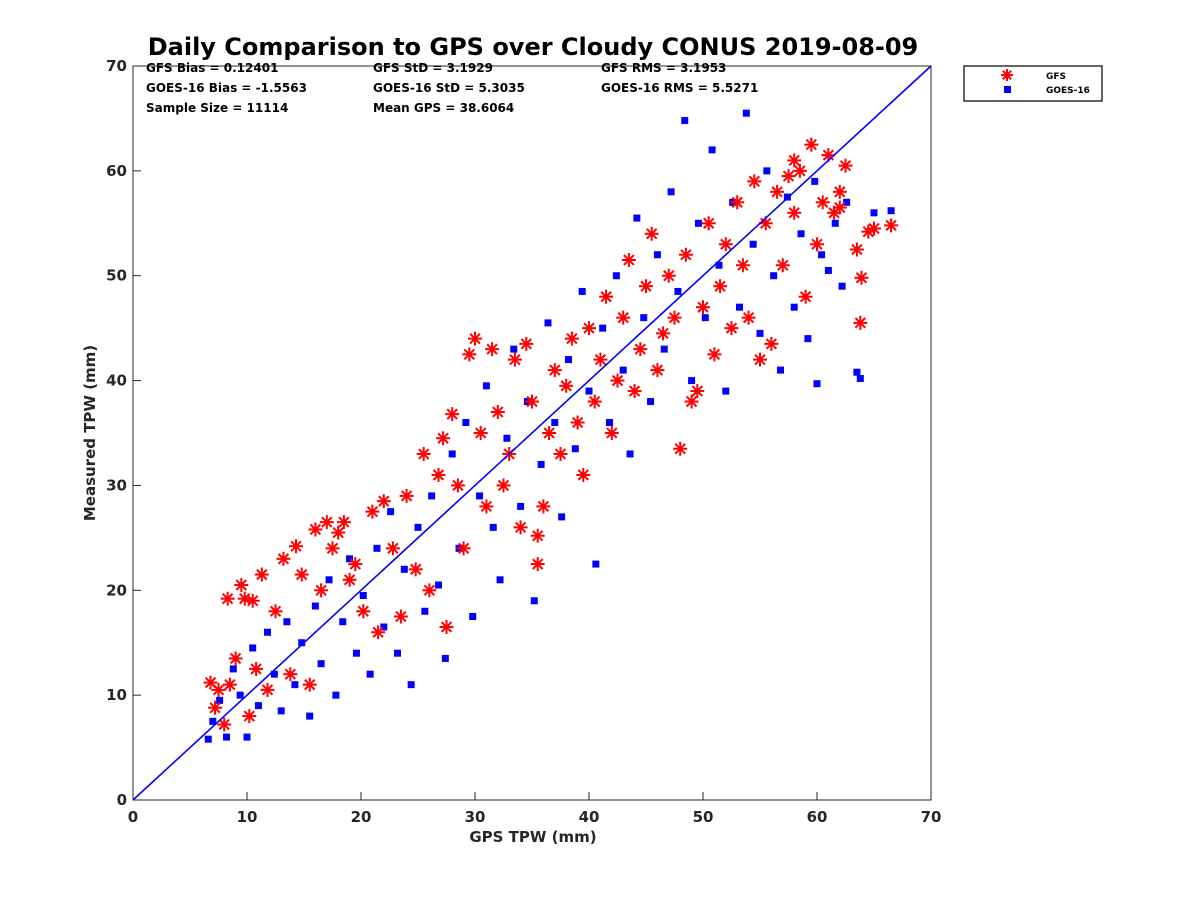 The height and width of the screenshot is (900, 1200). Describe the element at coordinates (116, 590) in the screenshot. I see `y-tick-label: 20` at that location.